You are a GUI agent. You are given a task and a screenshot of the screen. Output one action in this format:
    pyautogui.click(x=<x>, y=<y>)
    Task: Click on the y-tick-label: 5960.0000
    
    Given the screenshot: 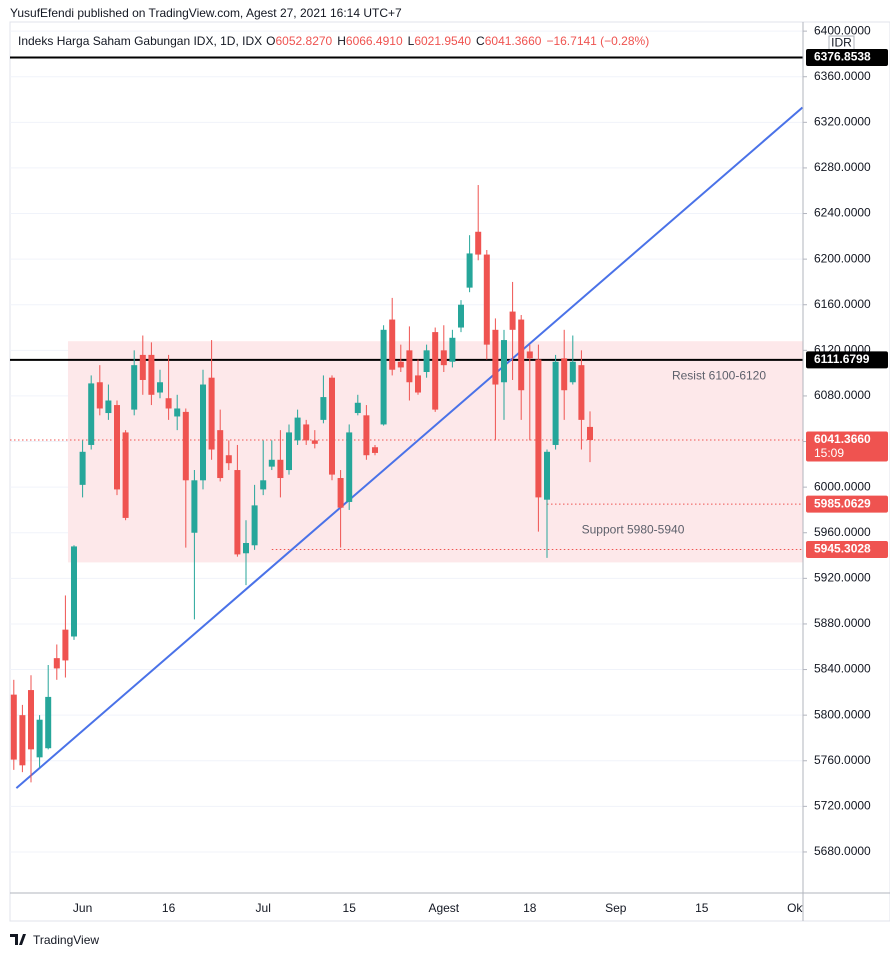 What is the action you would take?
    pyautogui.click(x=842, y=532)
    